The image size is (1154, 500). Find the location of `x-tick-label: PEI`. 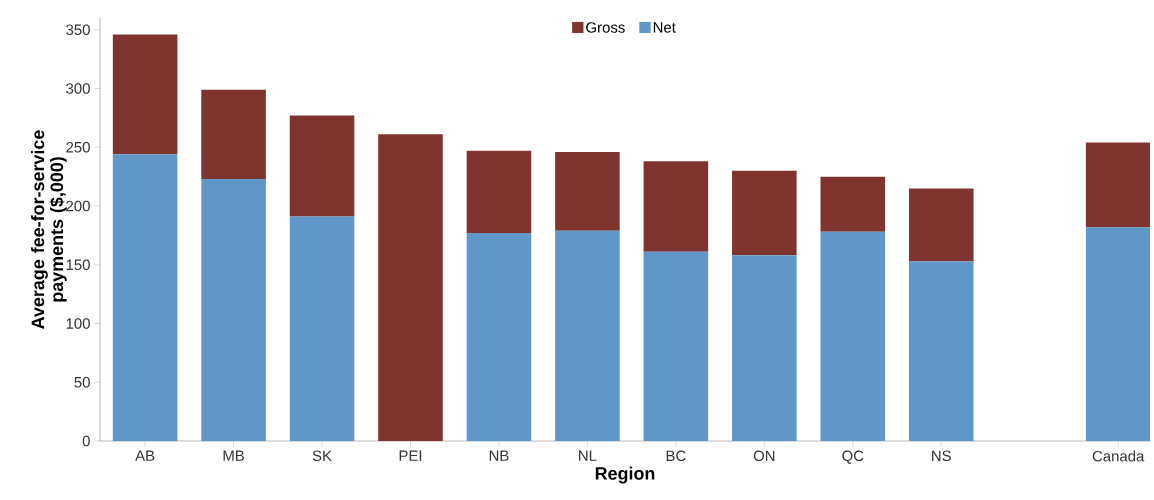

x-tick-label: PEI is located at coordinates (410, 455).